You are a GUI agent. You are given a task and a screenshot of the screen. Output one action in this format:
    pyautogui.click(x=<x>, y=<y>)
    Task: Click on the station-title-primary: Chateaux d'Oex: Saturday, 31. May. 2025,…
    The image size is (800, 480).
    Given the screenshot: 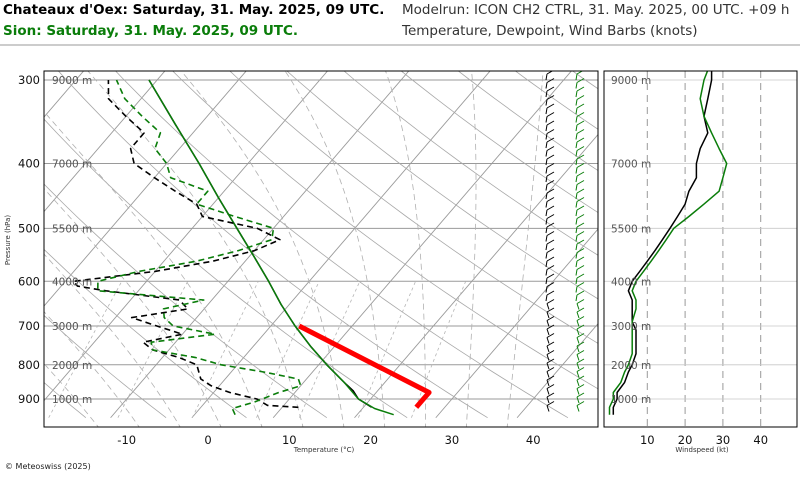 What is the action you would take?
    pyautogui.click(x=194, y=10)
    